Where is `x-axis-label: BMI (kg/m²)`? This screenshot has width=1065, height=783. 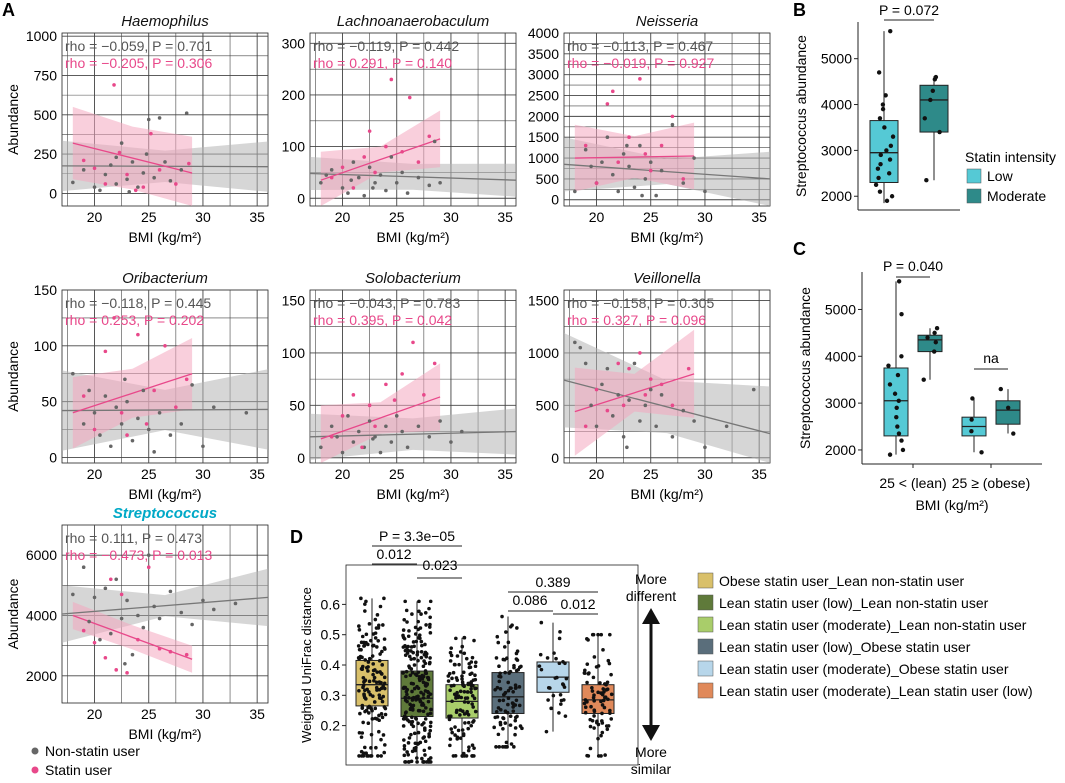 x-axis-label: BMI (kg/m²) is located at coordinates (164, 734).